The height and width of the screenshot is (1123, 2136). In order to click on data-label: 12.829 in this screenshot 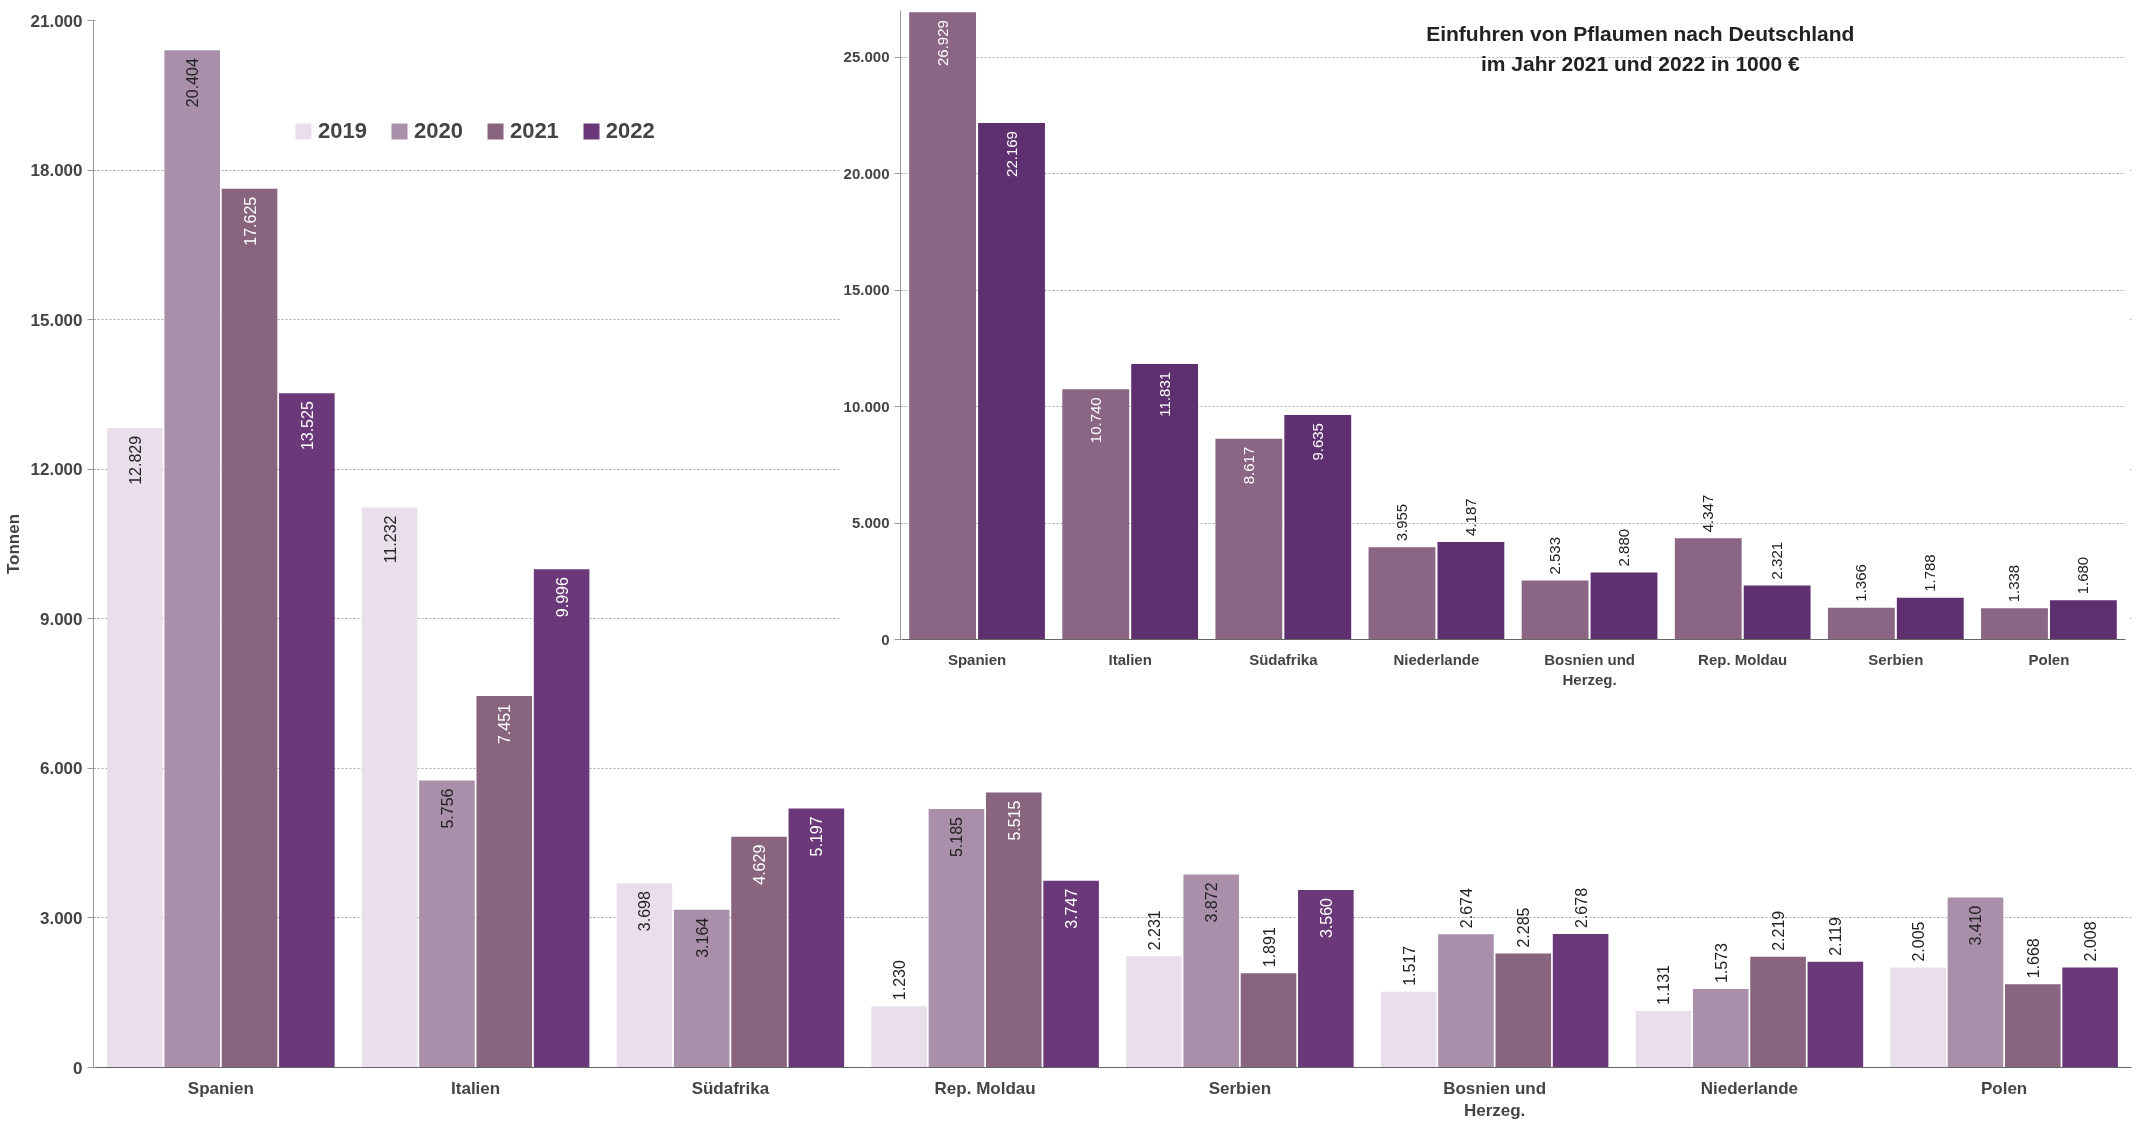, I will do `click(135, 460)`.